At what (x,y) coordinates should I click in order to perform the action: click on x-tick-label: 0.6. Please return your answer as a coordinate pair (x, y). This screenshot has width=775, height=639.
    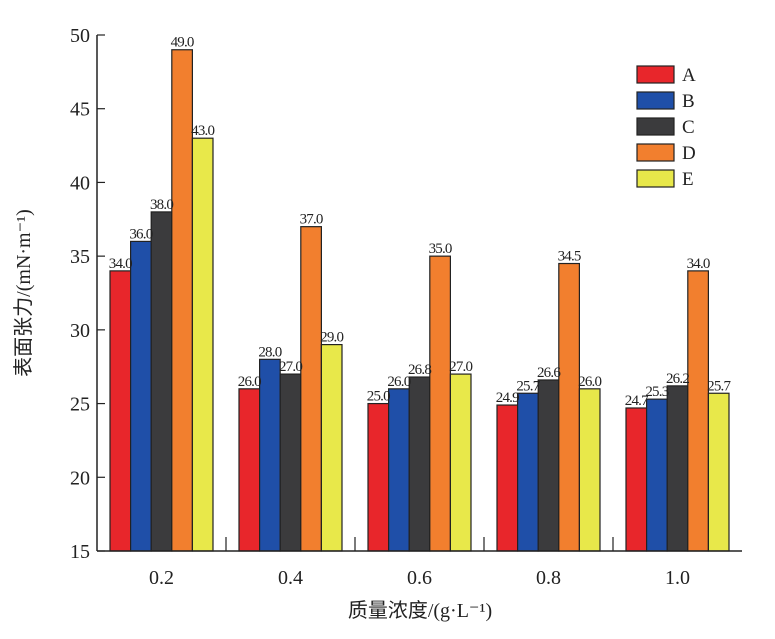
    Looking at the image, I should click on (419, 578).